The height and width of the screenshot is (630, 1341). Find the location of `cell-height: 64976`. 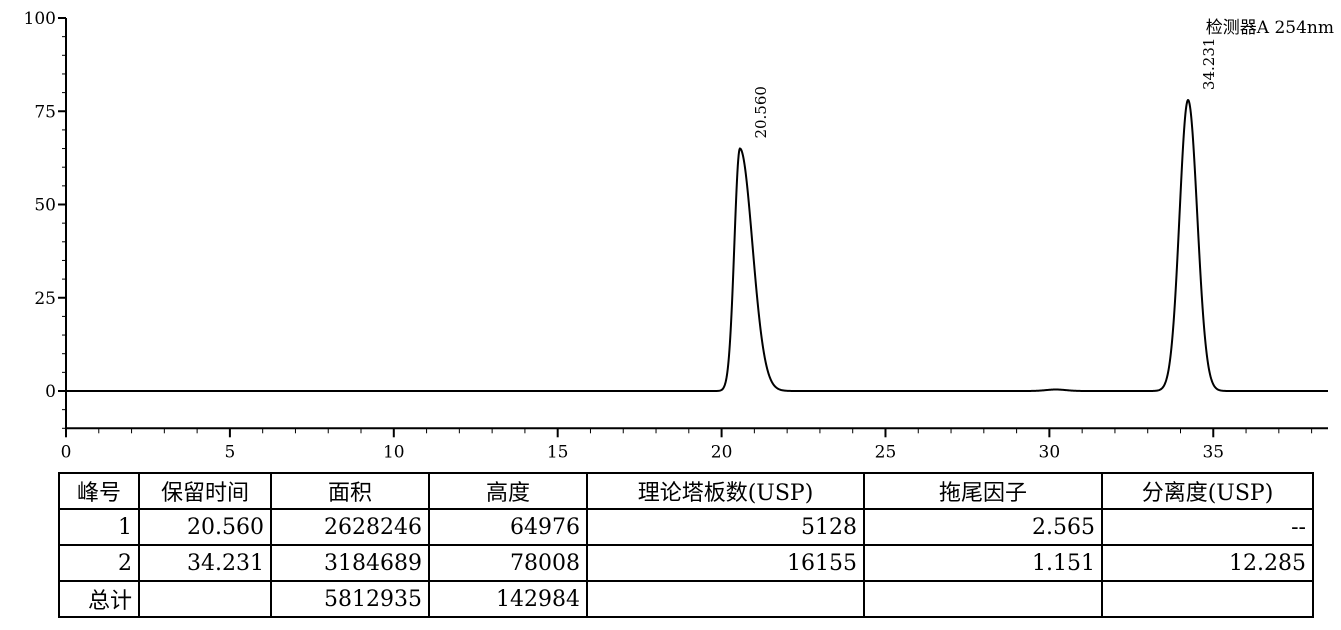

cell-height: 64976 is located at coordinates (508, 527).